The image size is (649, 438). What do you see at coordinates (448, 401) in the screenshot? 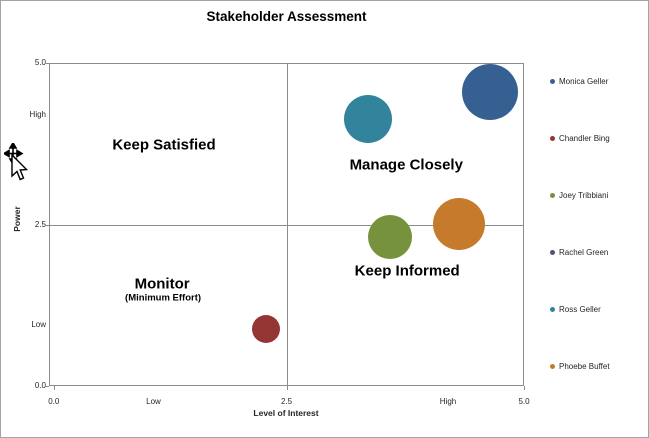
I see `x-tick-label: High` at bounding box center [448, 401].